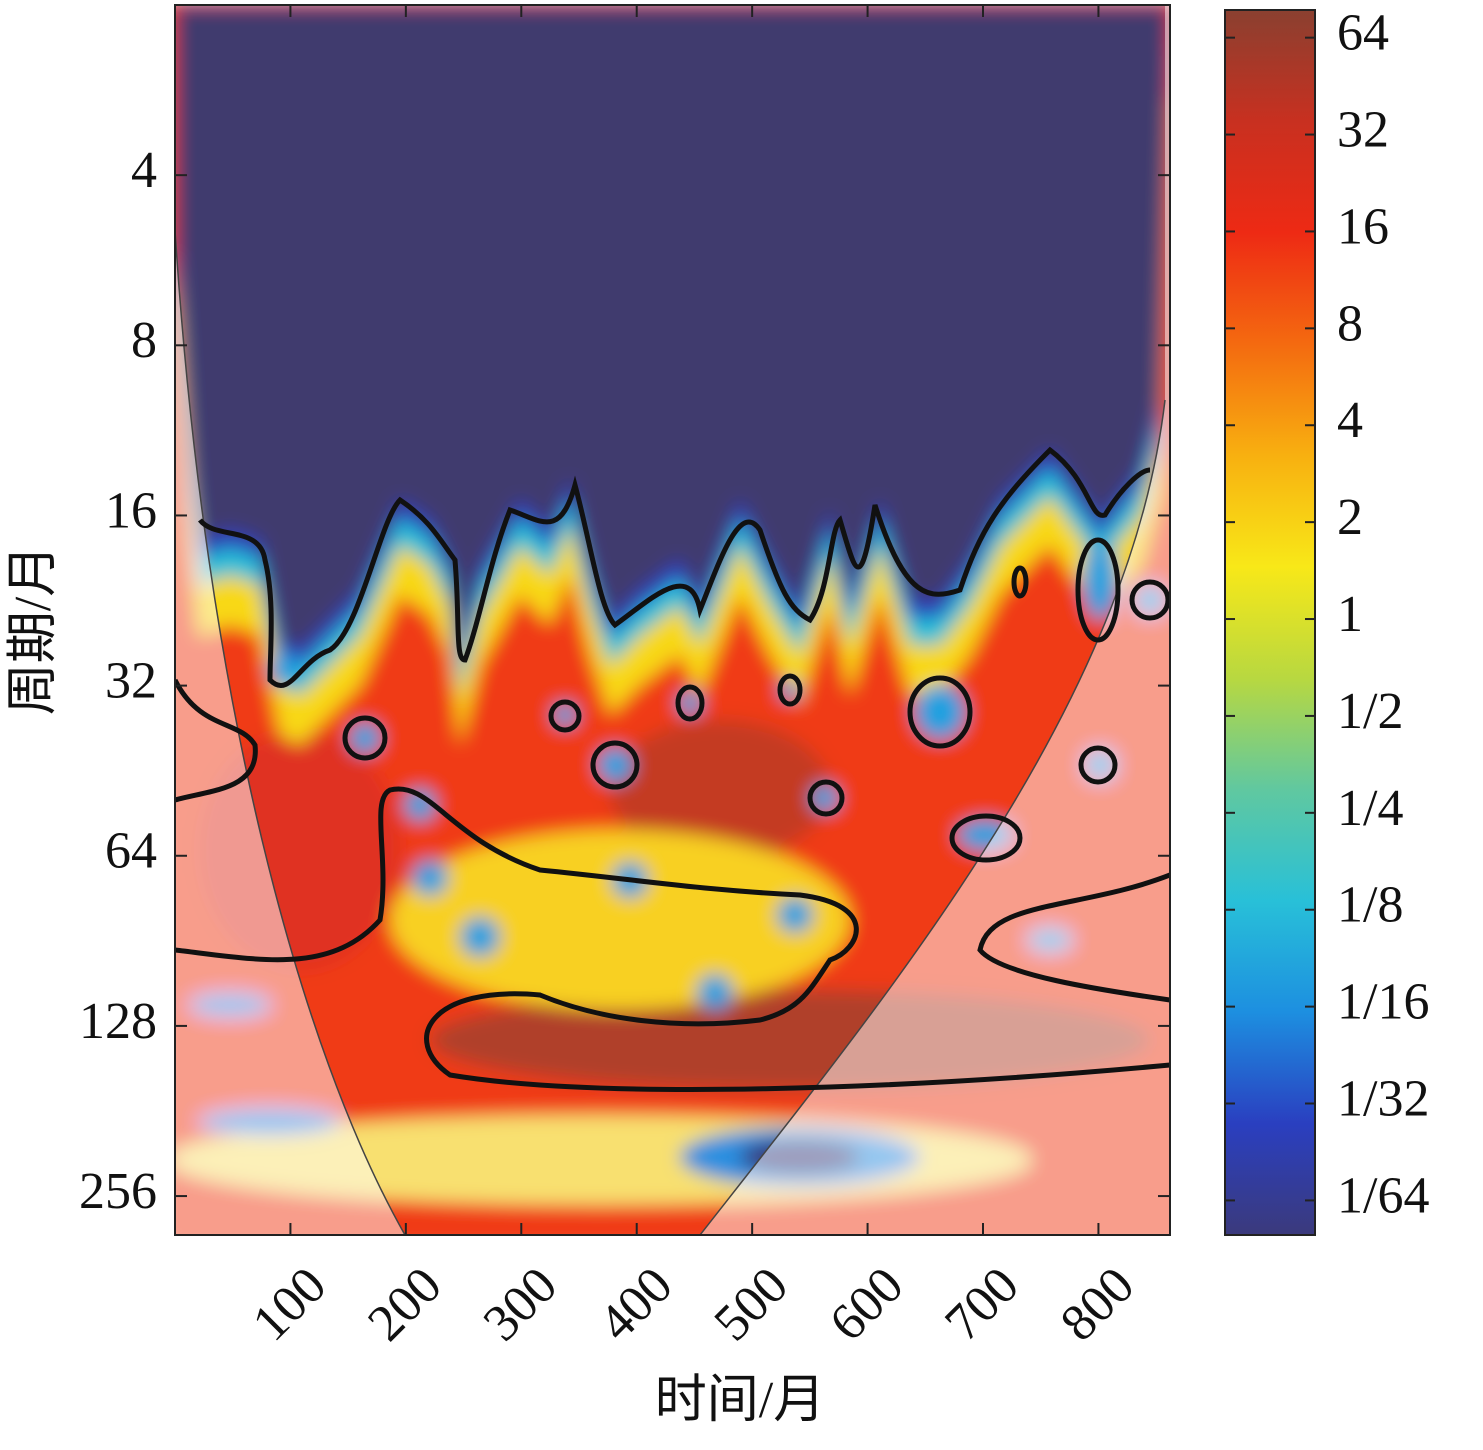 The width and height of the screenshot is (1483, 1450). What do you see at coordinates (1363, 33) in the screenshot?
I see `colorbar-tick-label: 64` at bounding box center [1363, 33].